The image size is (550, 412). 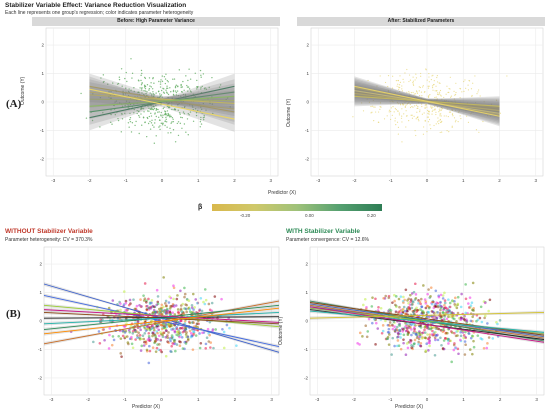 What do you see at coordinates (307, 73) in the screenshot?
I see `y-tick-label: 1` at bounding box center [307, 73].